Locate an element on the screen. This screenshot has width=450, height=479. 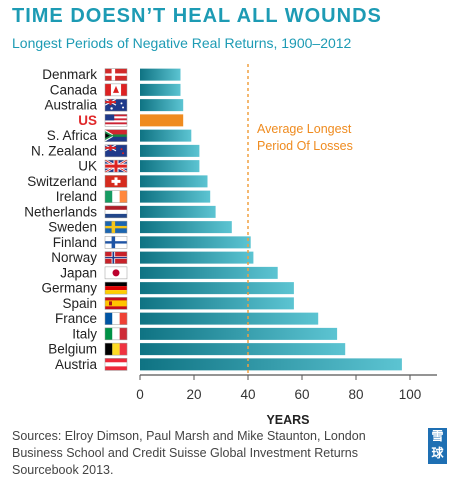
bar-ireland is located at coordinates (175, 196).